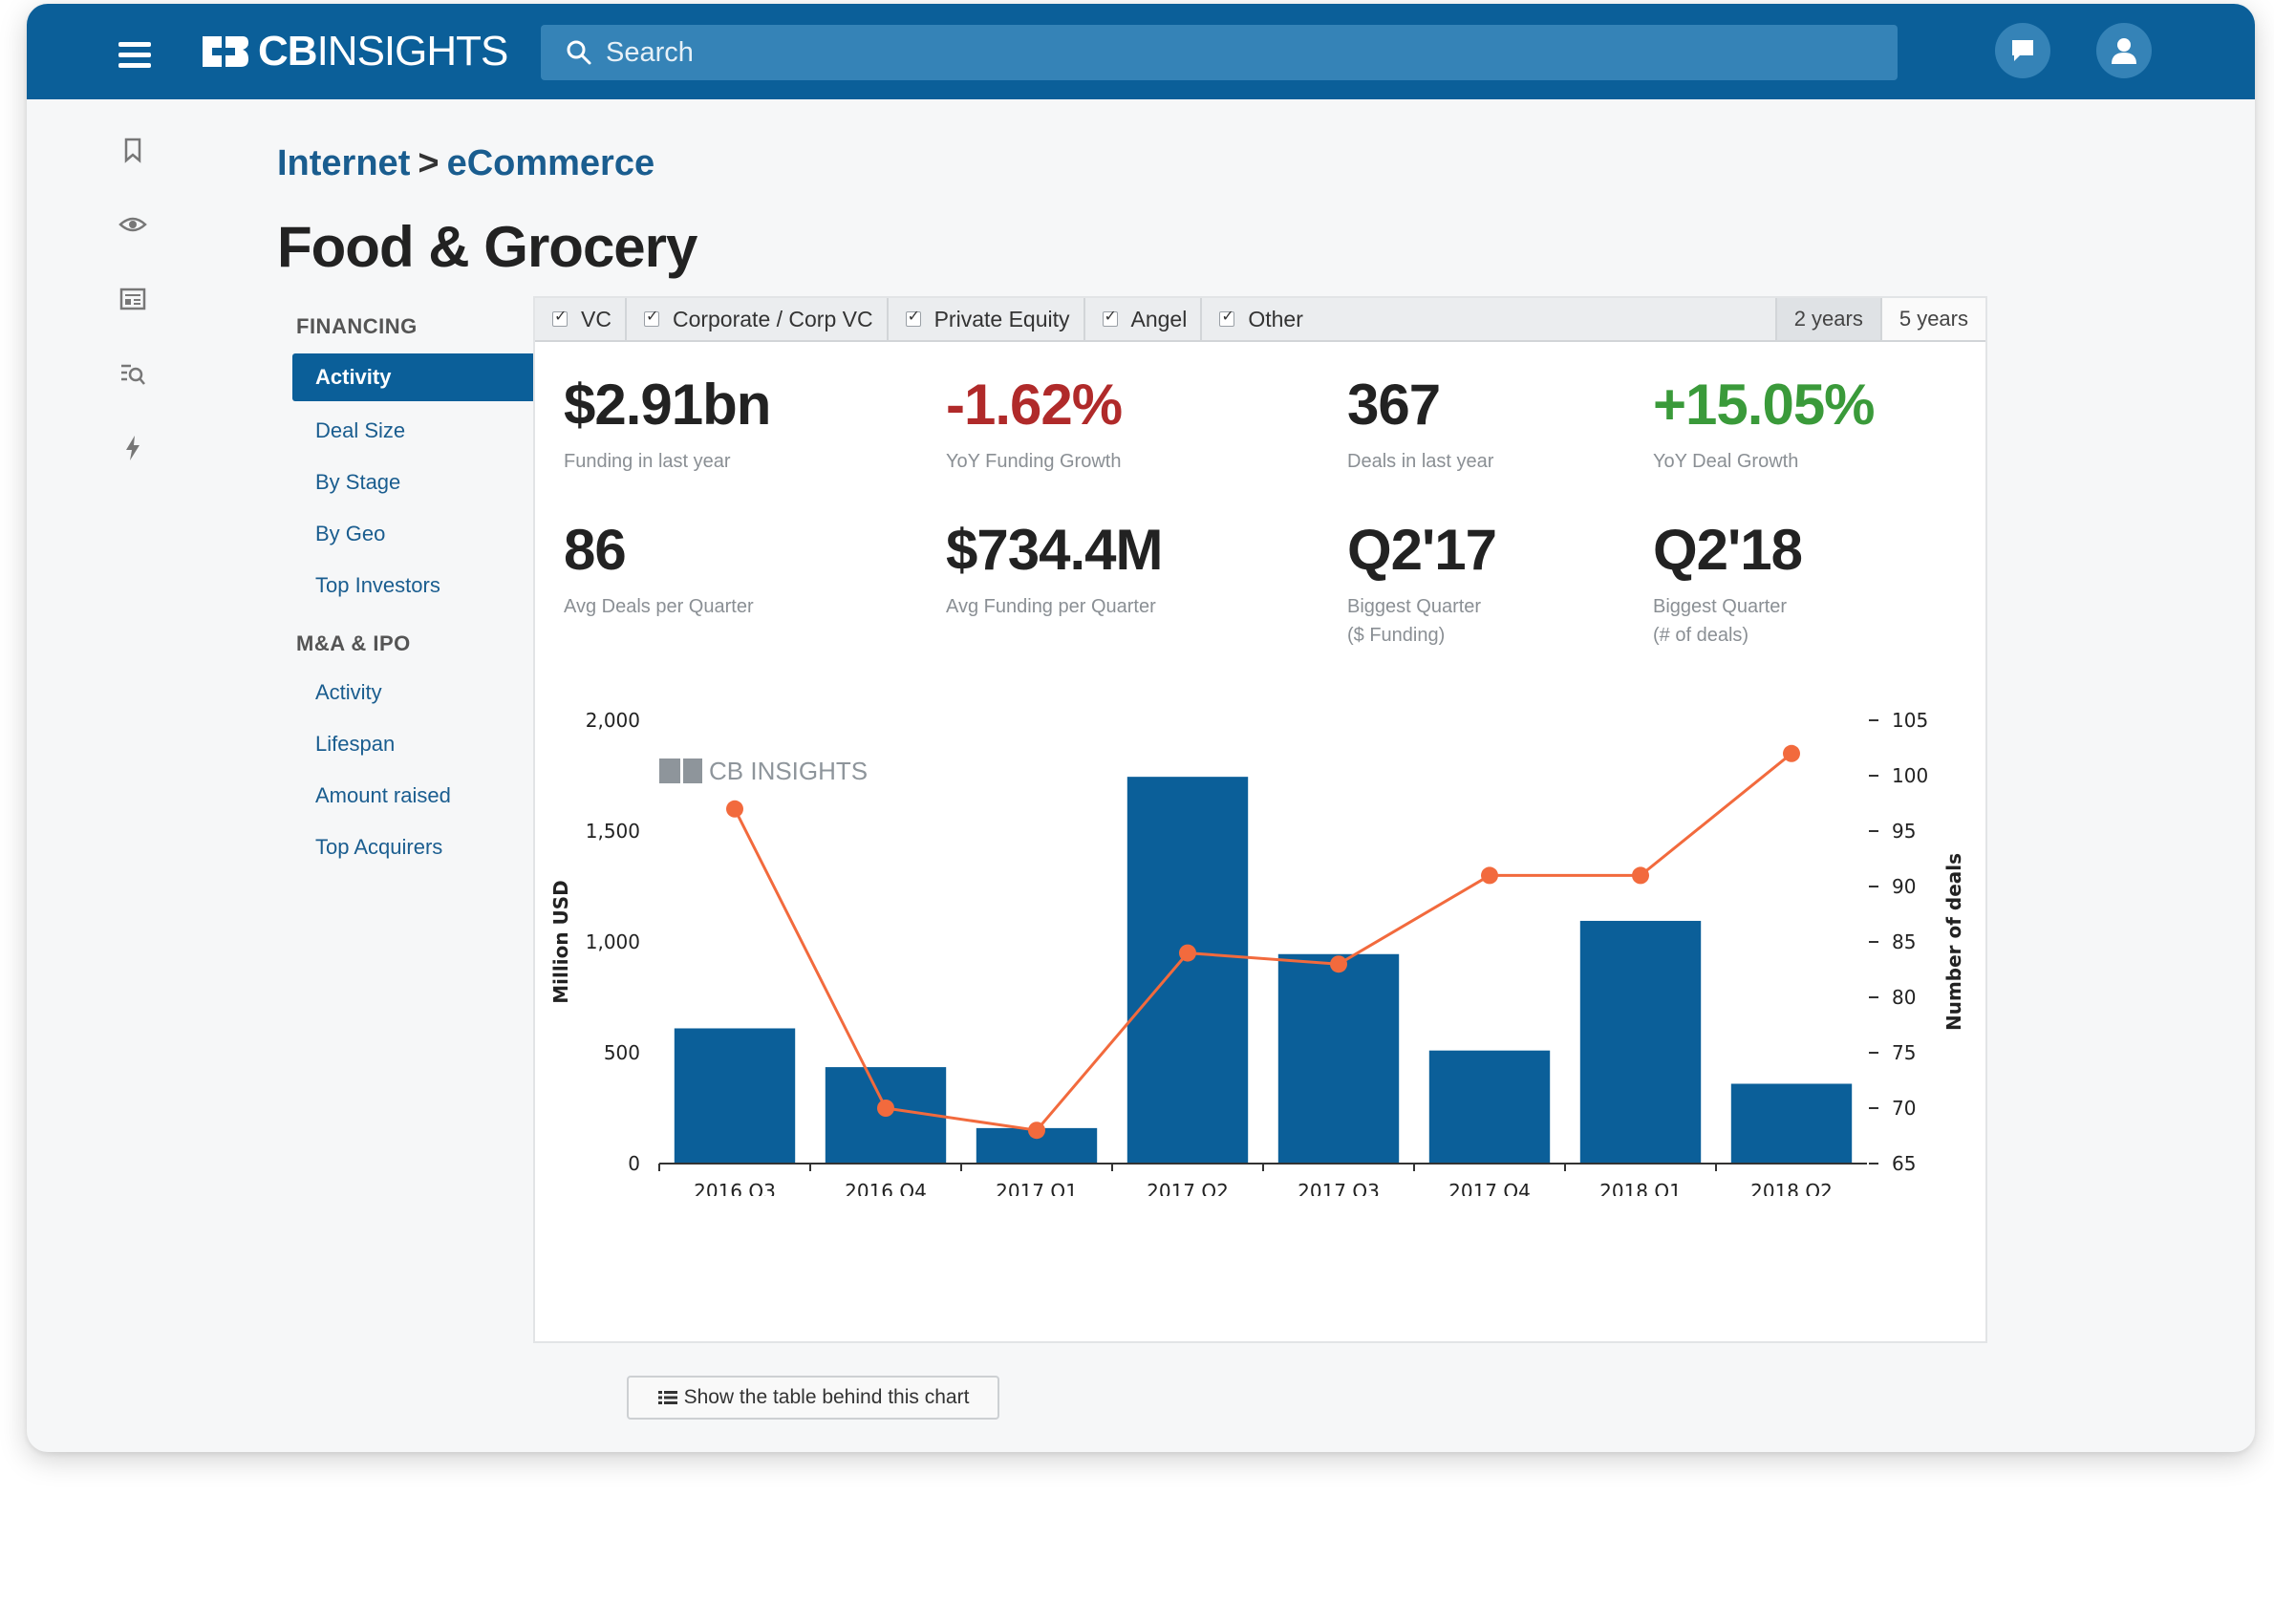 The height and width of the screenshot is (1624, 2274). Describe the element at coordinates (1721, 621) in the screenshot. I see `stat-label: Biggest Quarter (# of deals)` at that location.